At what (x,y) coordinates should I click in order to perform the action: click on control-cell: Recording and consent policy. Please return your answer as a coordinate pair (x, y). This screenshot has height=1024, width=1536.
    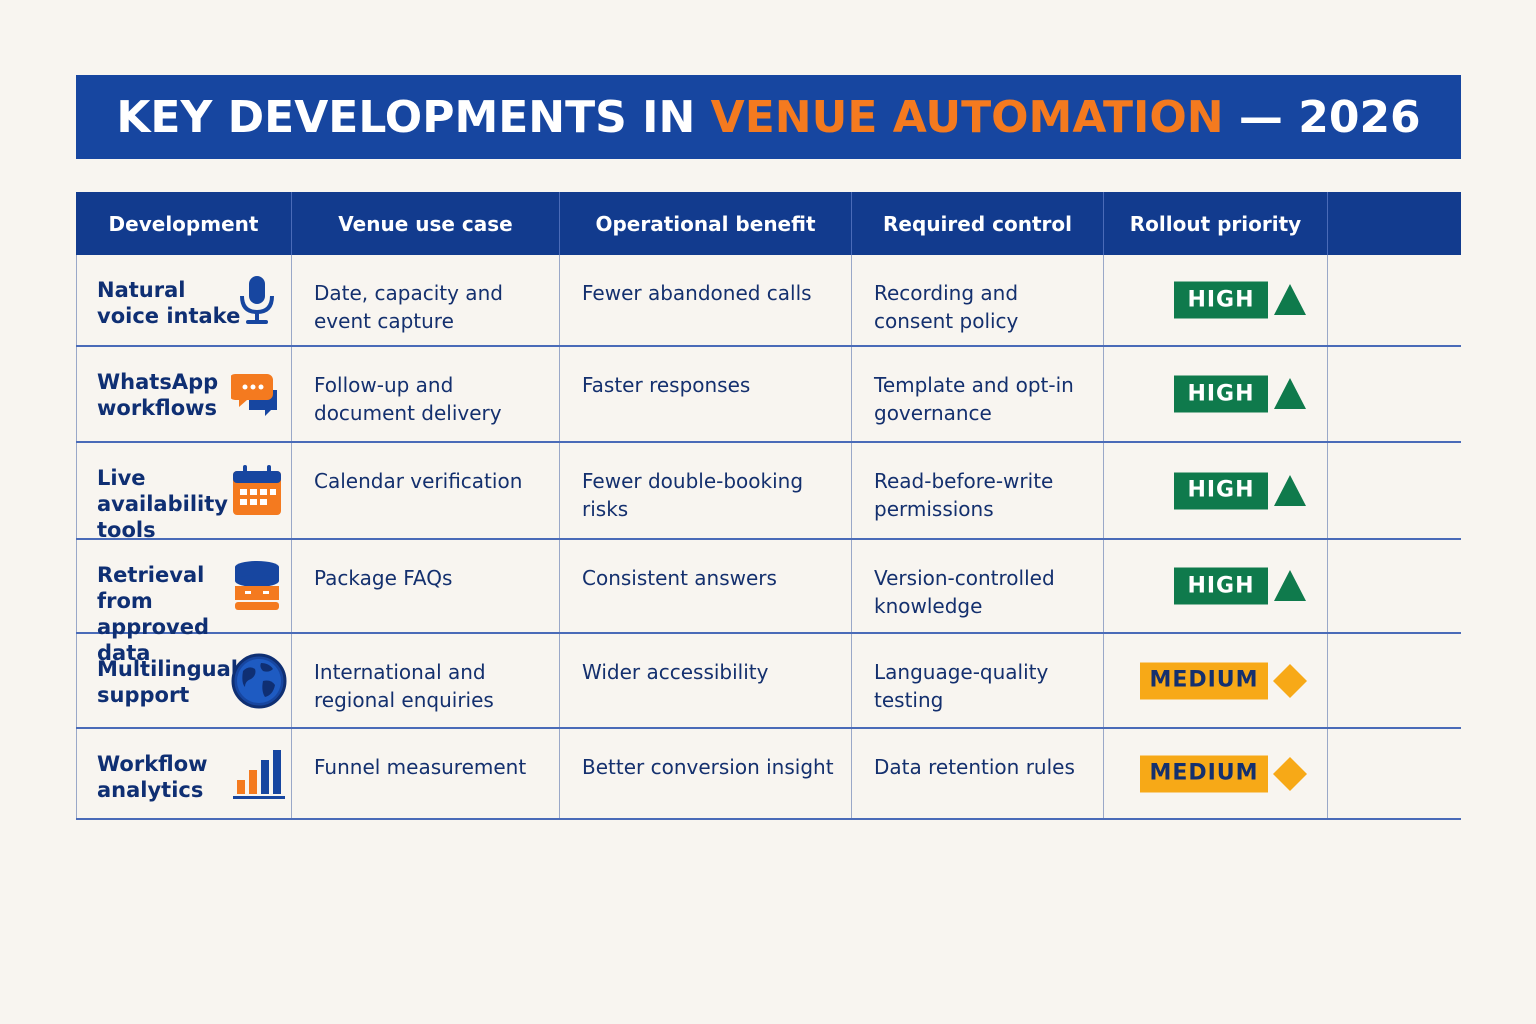
    Looking at the image, I should click on (978, 300).